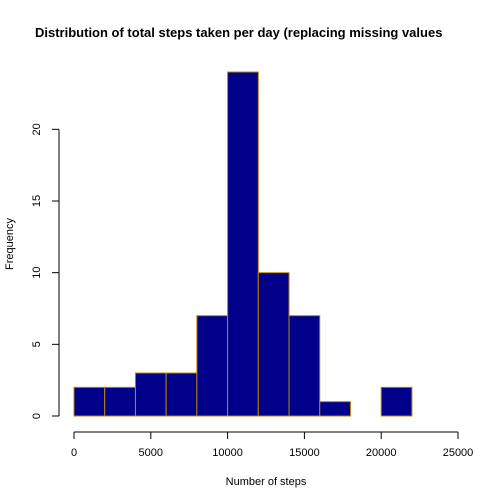 The image size is (504, 504). Describe the element at coordinates (37, 273) in the screenshot. I see `y-tick-label: 10` at that location.